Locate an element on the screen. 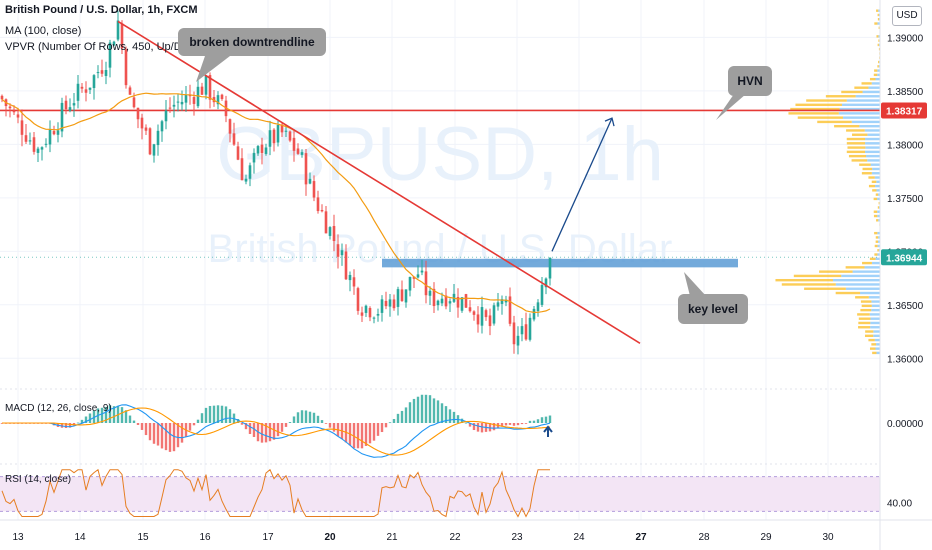 This screenshot has width=932, height=550. symbol-title: British Pound / U.S. Dollar, 1h, FXCM is located at coordinates (101, 10).